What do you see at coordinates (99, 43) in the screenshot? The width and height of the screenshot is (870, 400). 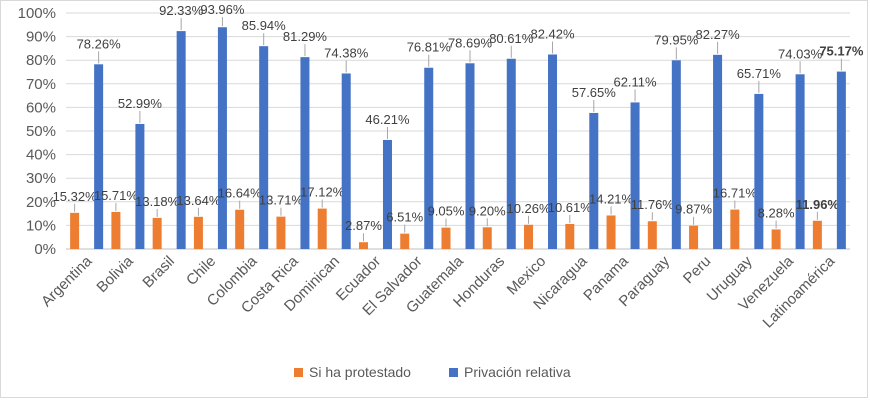 I see `deprivation-data-label: 78.26%` at bounding box center [99, 43].